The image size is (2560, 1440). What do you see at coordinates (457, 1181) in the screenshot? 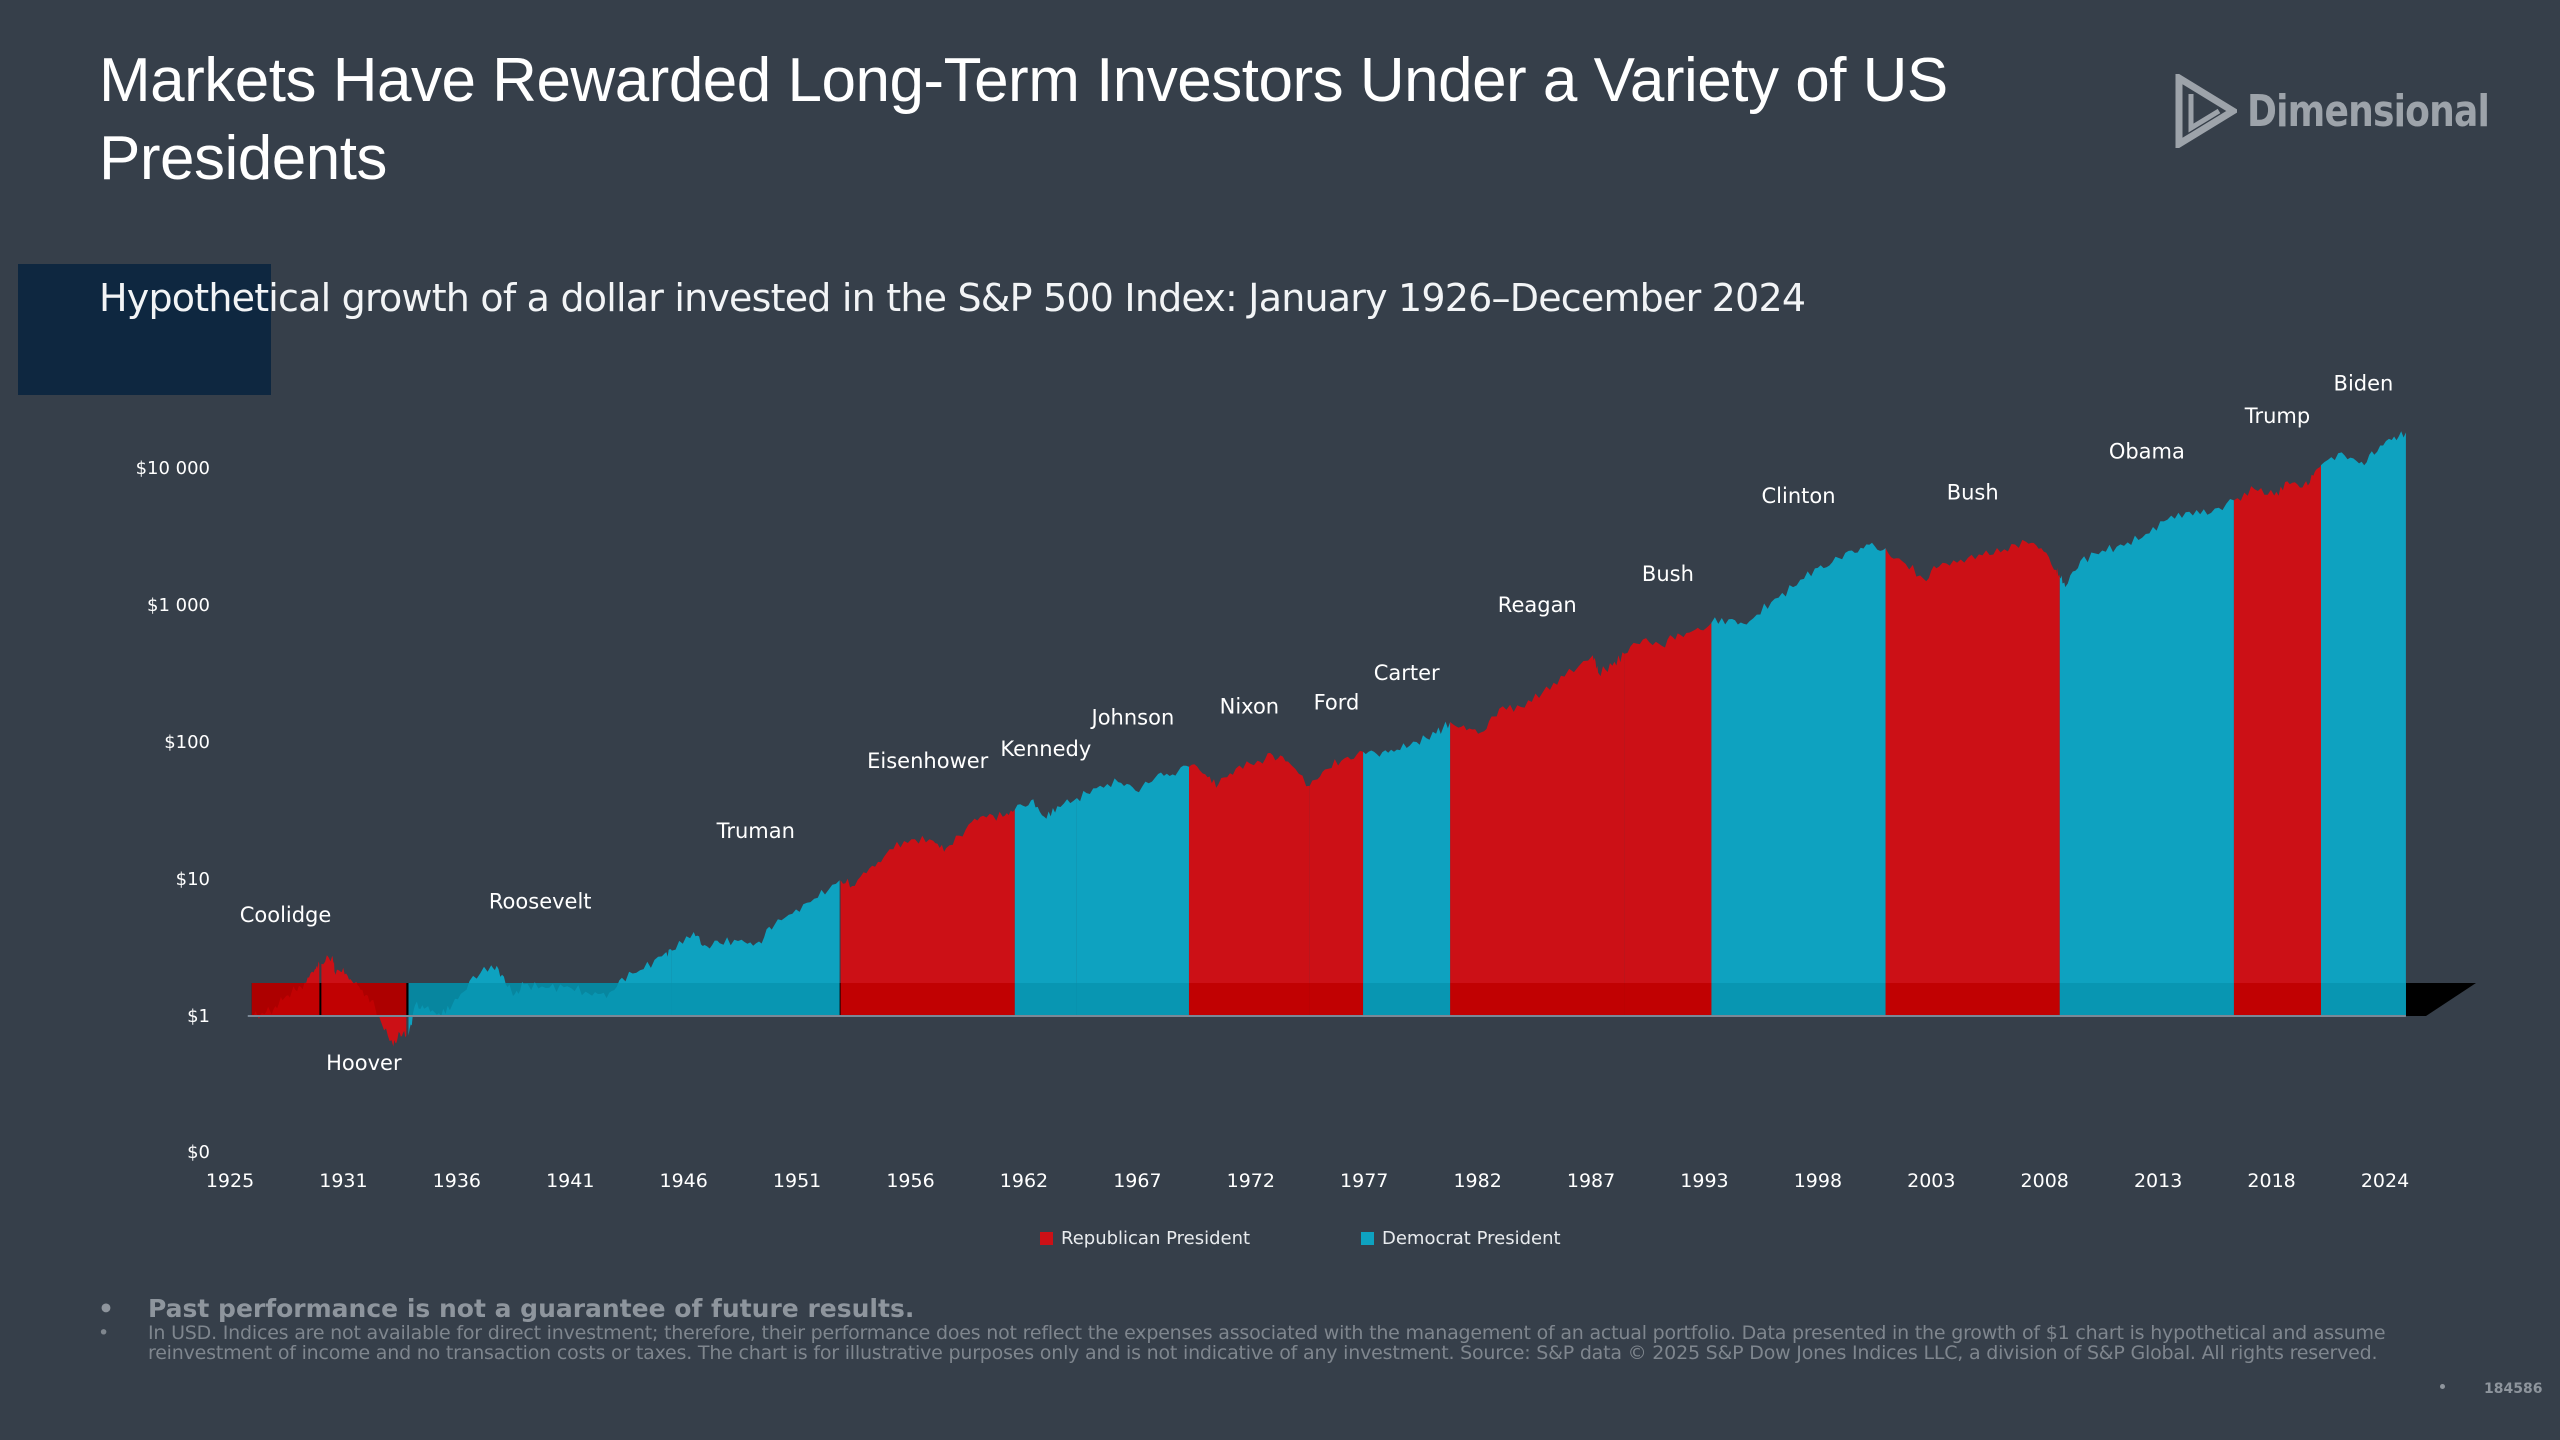
I see `x-tick-label: 1936` at bounding box center [457, 1181].